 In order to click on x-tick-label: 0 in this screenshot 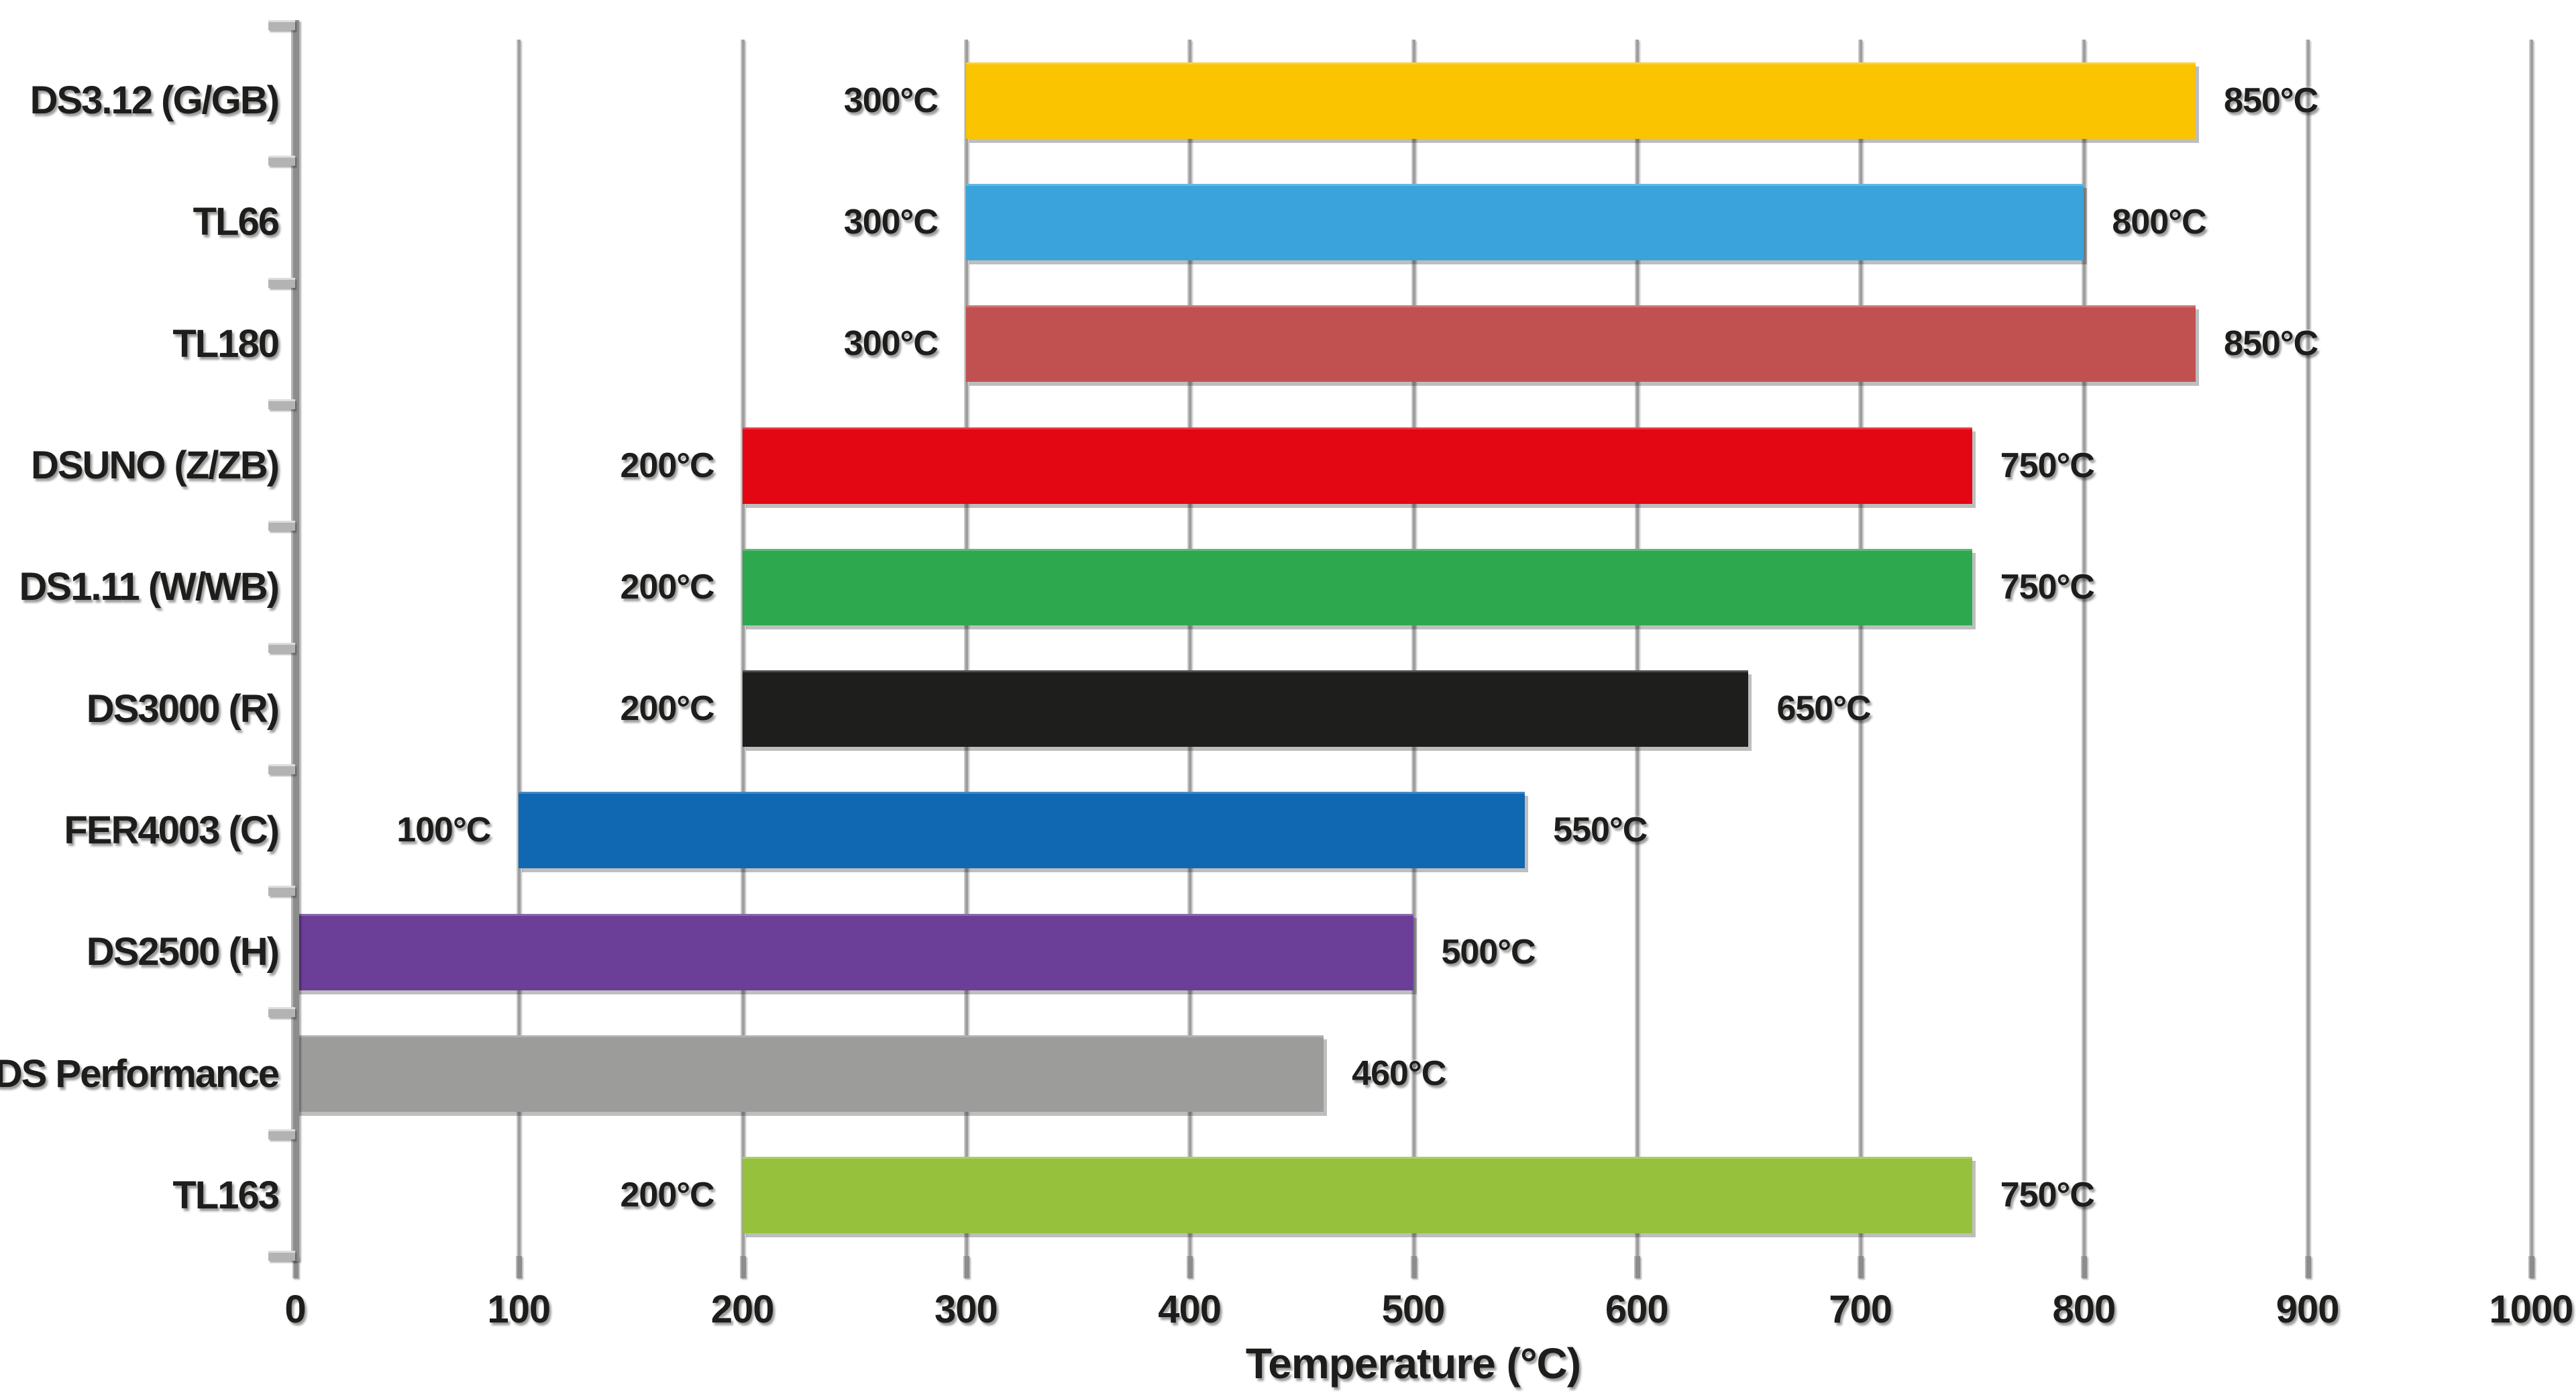, I will do `click(295, 1309)`.